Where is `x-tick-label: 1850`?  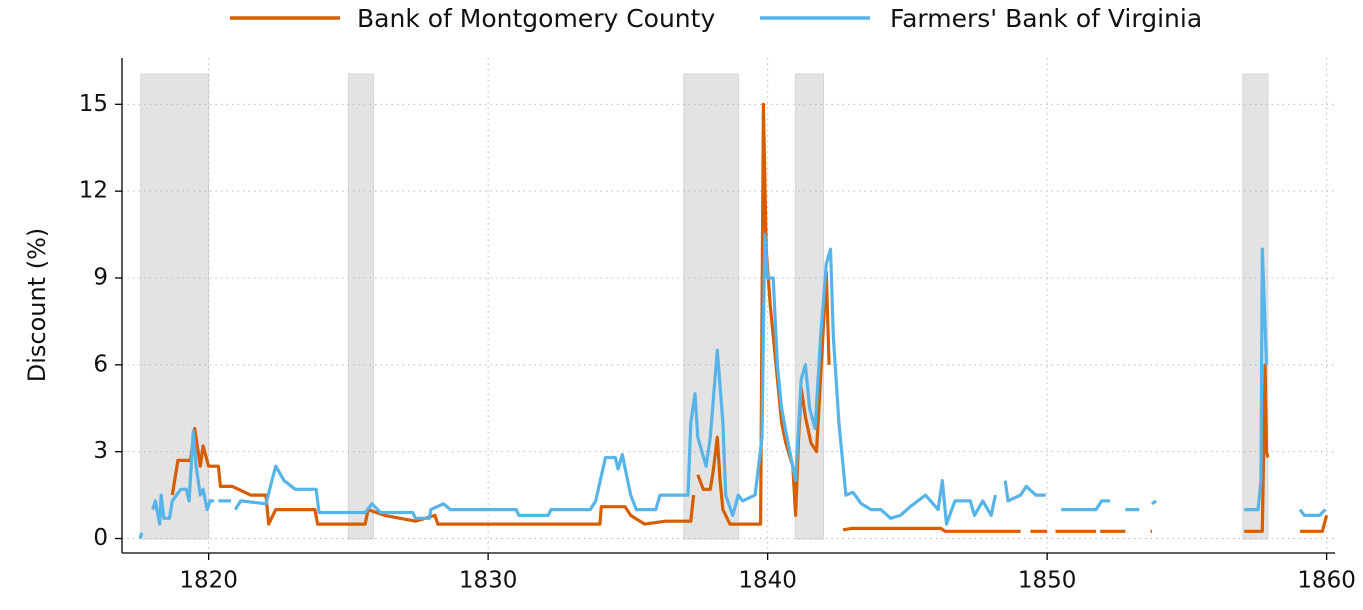 x-tick-label: 1850 is located at coordinates (1047, 581).